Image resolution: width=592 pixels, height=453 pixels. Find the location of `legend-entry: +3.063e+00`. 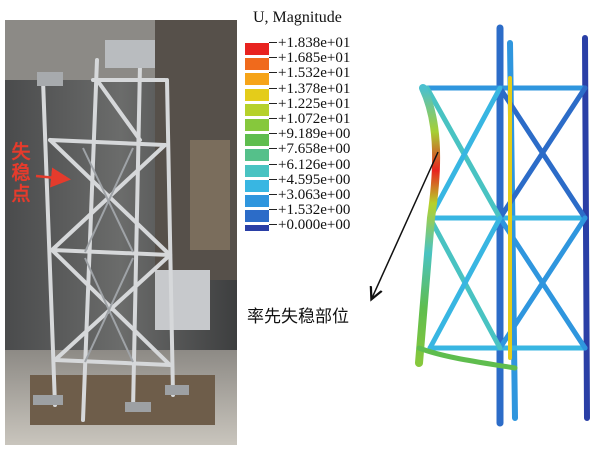

legend-entry: +3.063e+00 is located at coordinates (320, 197).